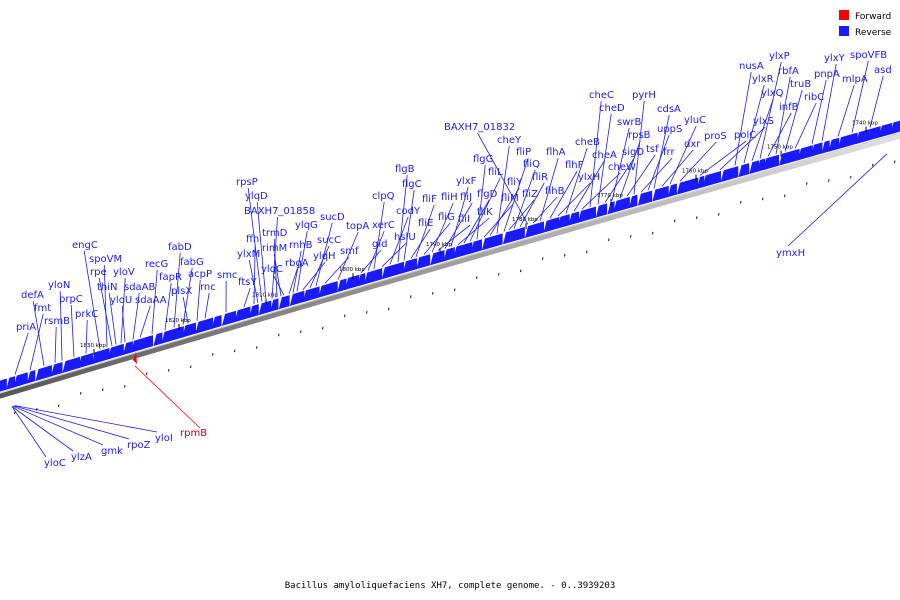  I want to click on gene-label: ylxY, so click(835, 58).